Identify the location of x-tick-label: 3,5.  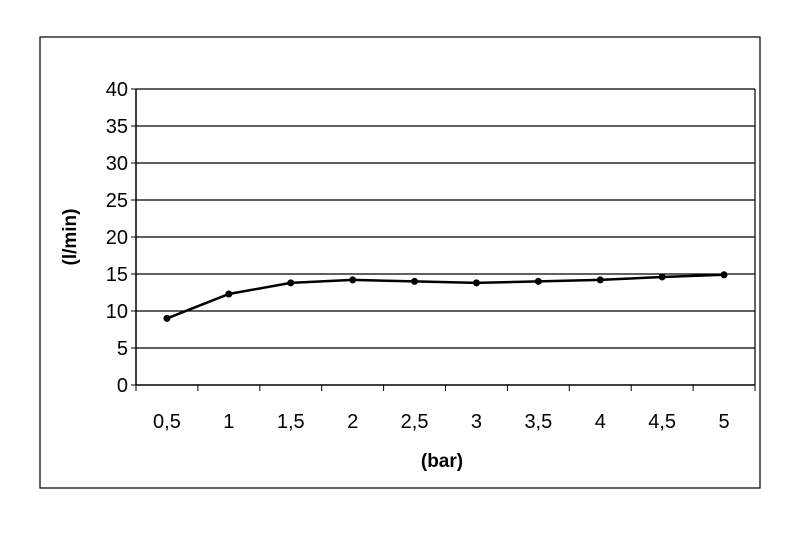
(538, 422).